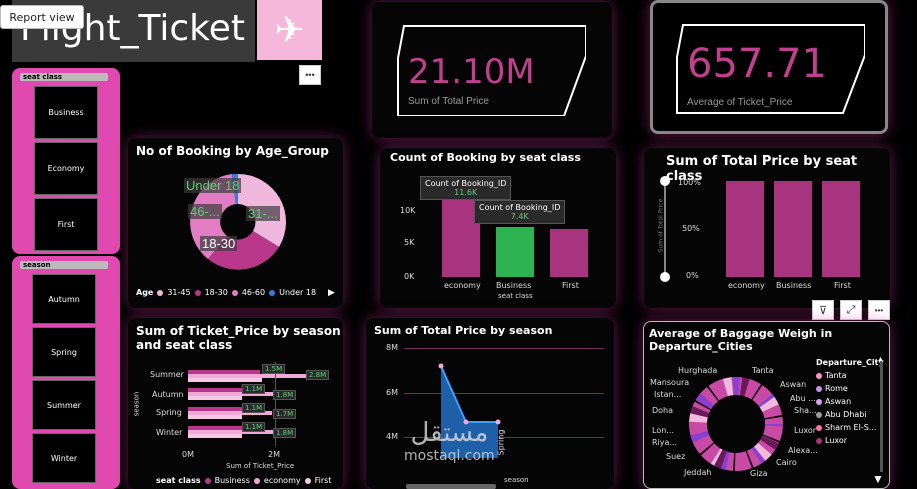 The height and width of the screenshot is (489, 917). Describe the element at coordinates (64, 352) in the screenshot. I see `slicer-item-spring: Spring` at that location.